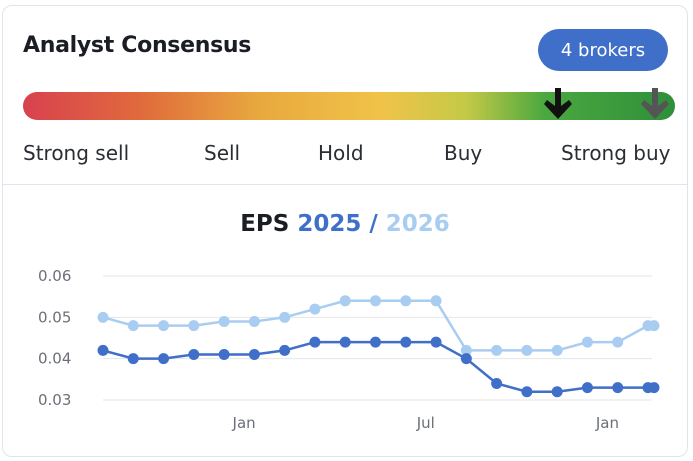  What do you see at coordinates (425, 423) in the screenshot?
I see `x-tick-label: Jul` at bounding box center [425, 423].